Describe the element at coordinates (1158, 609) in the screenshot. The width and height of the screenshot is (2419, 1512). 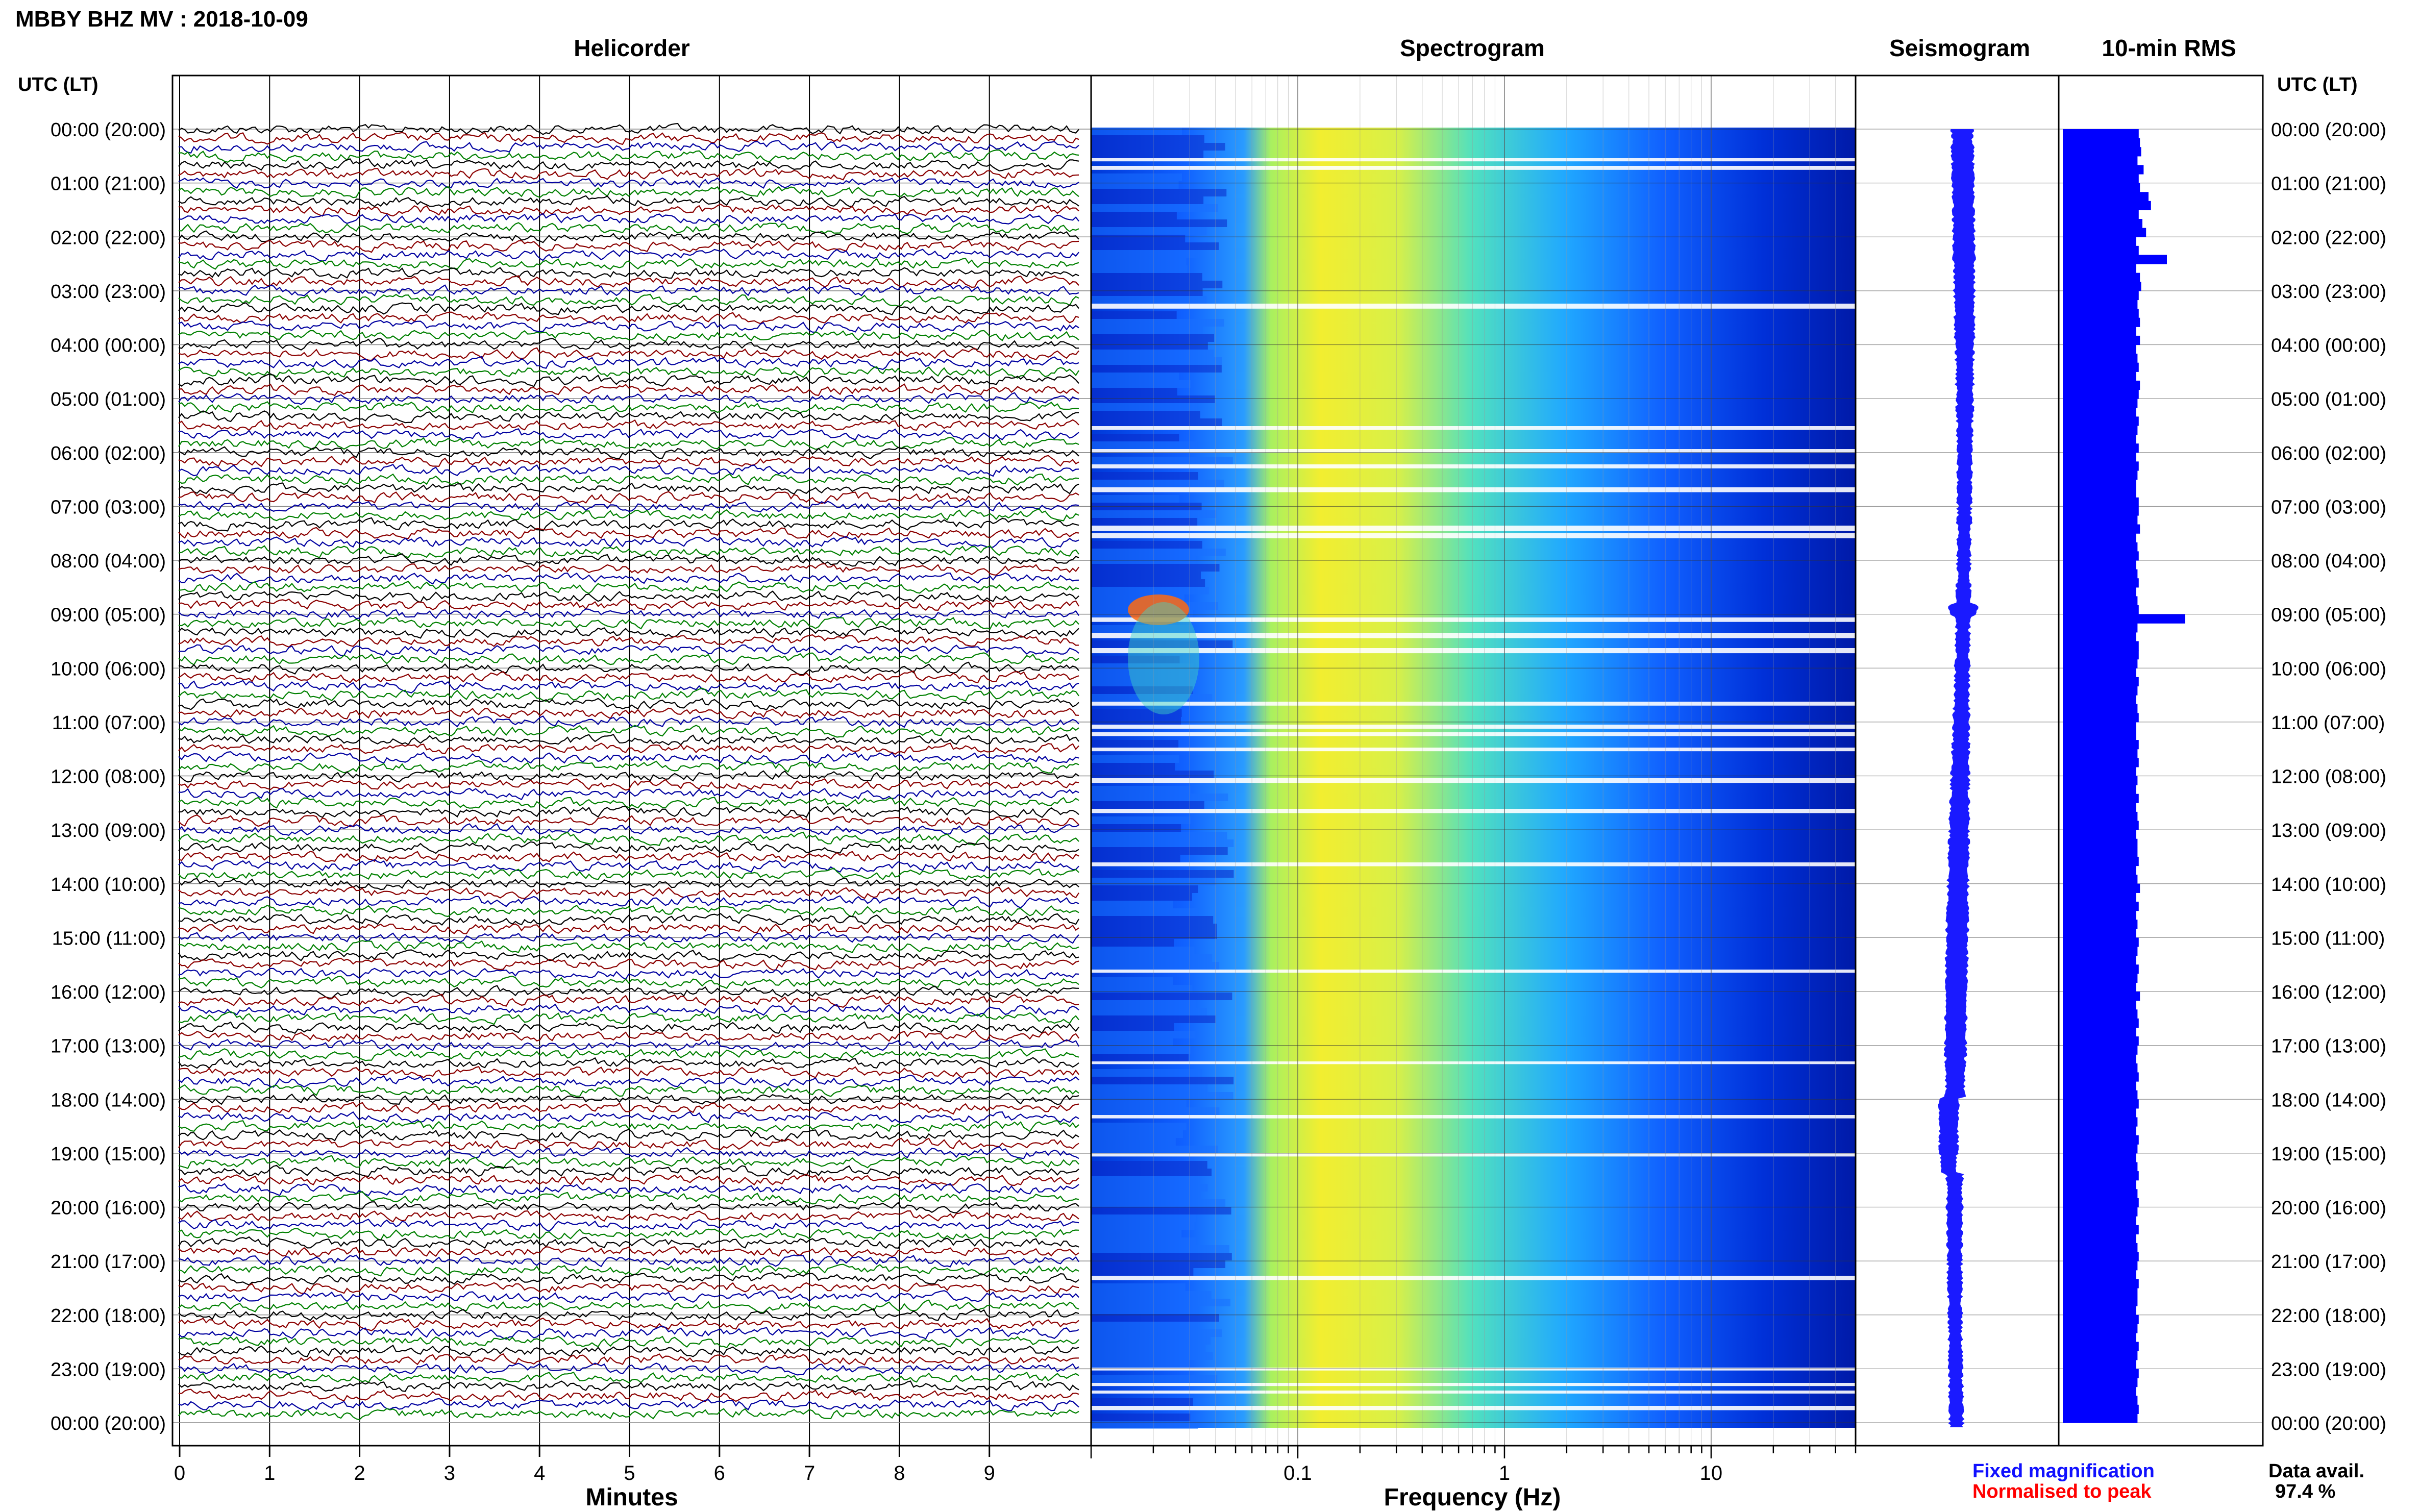
I see `spectrogram-hotspot` at that location.